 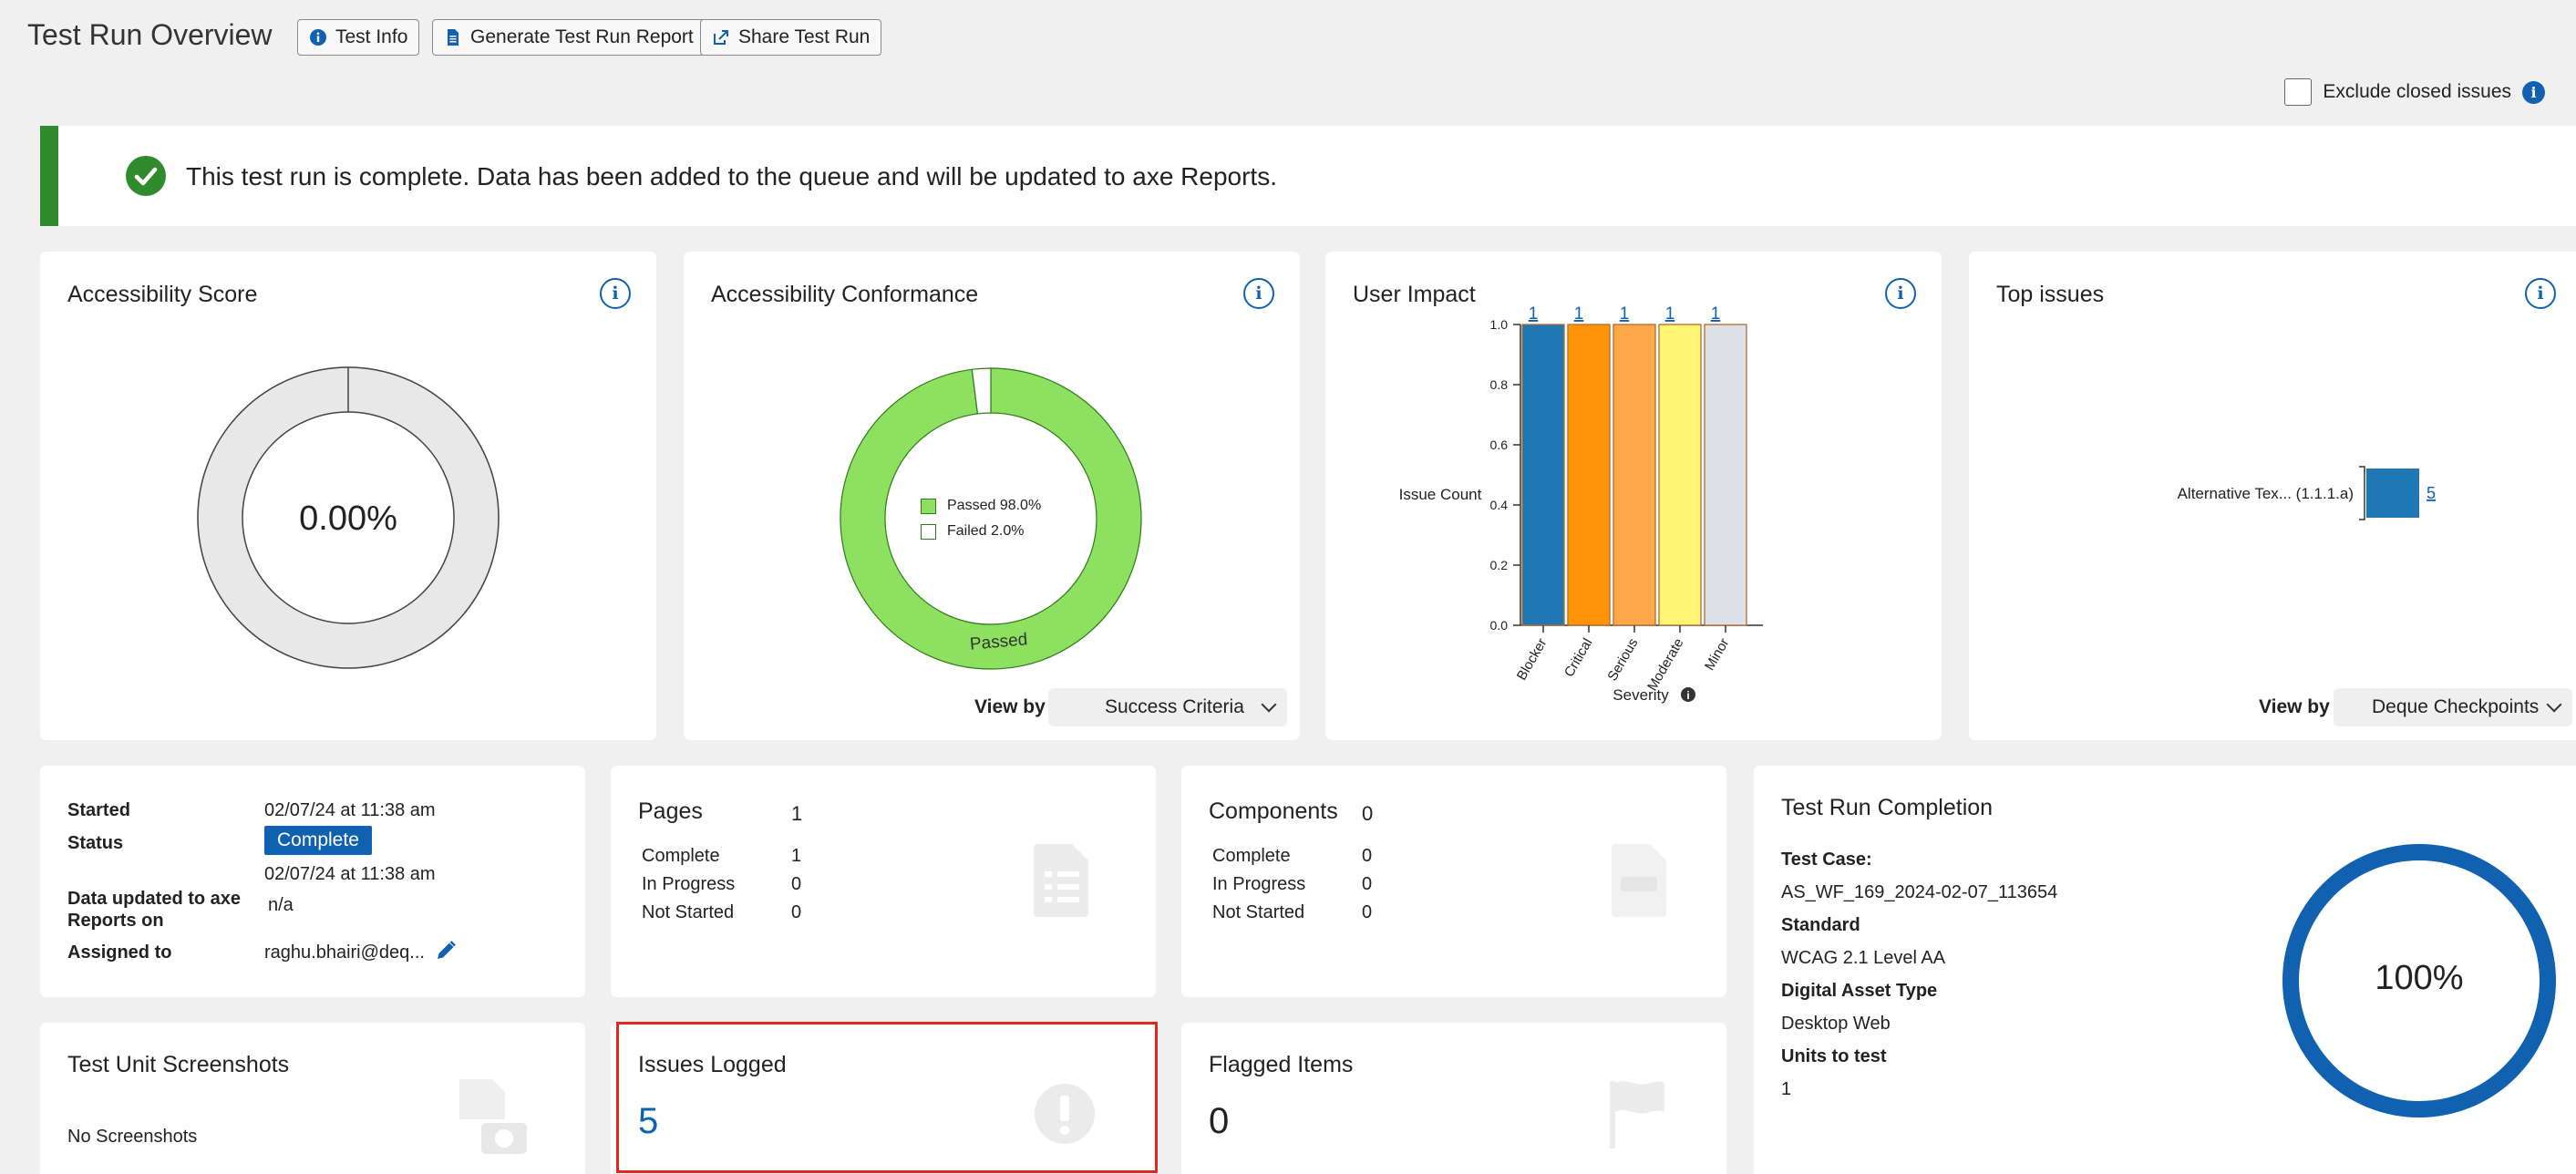 What do you see at coordinates (446, 951) in the screenshot?
I see `edit-pencil-icon` at bounding box center [446, 951].